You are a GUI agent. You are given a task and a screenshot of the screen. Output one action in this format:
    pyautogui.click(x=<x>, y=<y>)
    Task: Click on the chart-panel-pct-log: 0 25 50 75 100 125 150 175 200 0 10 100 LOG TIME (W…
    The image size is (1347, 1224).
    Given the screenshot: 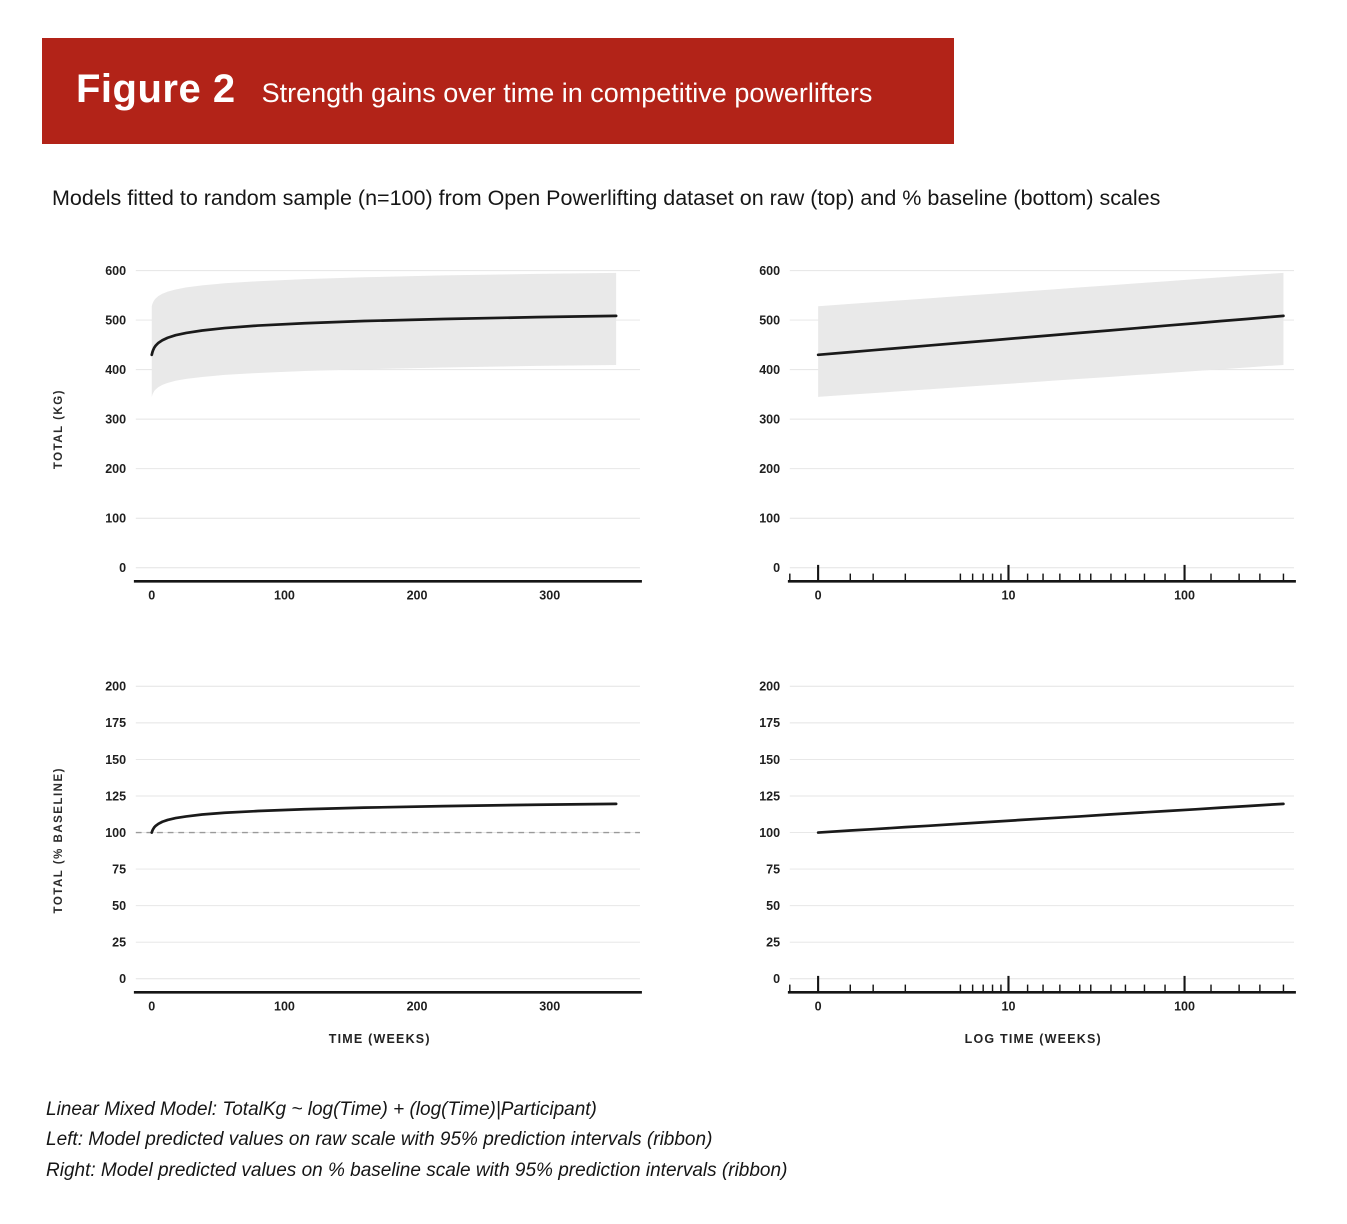 What is the action you would take?
    pyautogui.click(x=1003, y=854)
    